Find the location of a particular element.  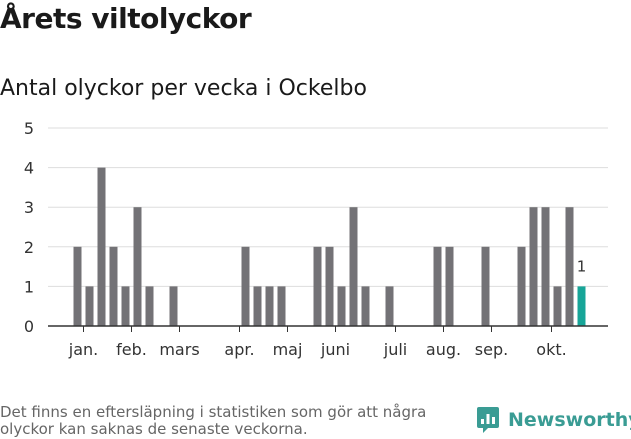

x-month-label: juli is located at coordinates (395, 349).